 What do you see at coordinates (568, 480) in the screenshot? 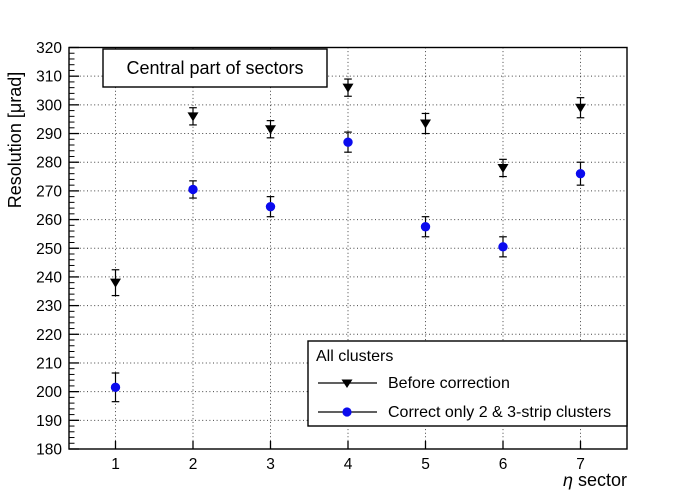
I see `x-axis-title-eta: η` at bounding box center [568, 480].